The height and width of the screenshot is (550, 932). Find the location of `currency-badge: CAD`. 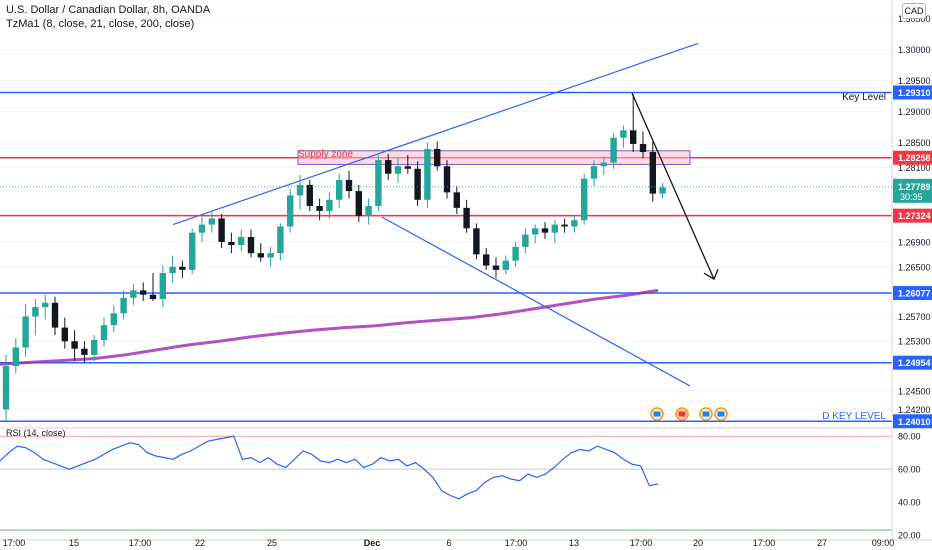

currency-badge: CAD is located at coordinates (914, 11).